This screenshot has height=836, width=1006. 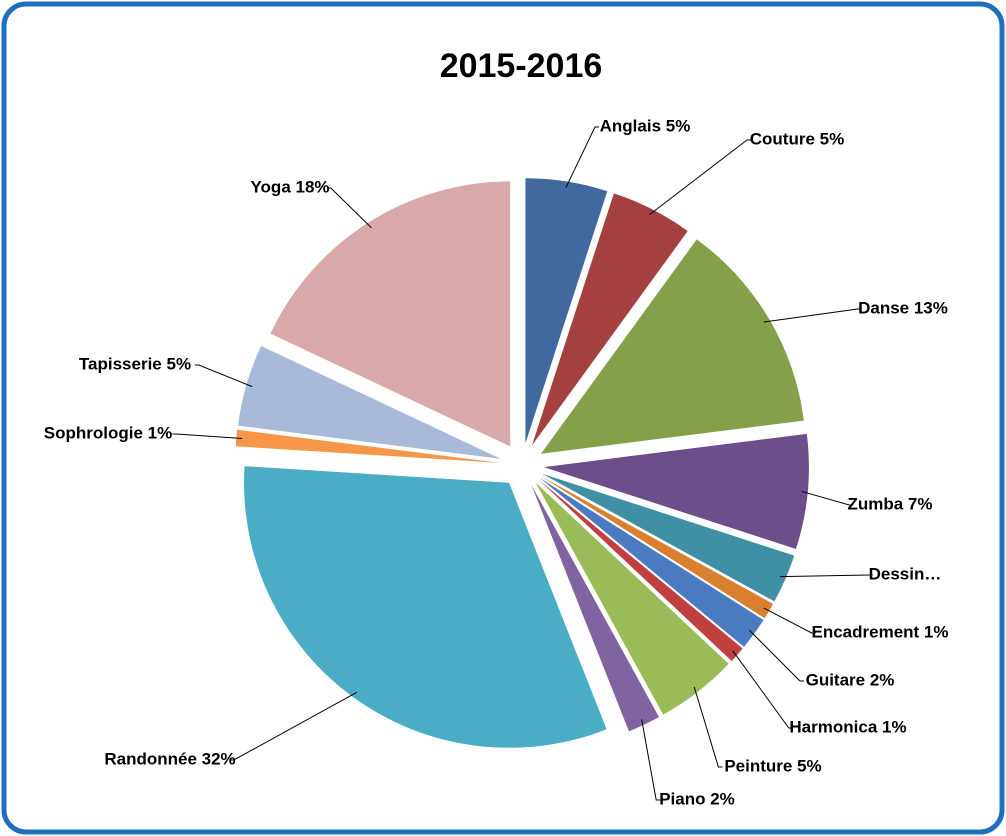 I want to click on data-label: Randonnée 32%, so click(x=169, y=758).